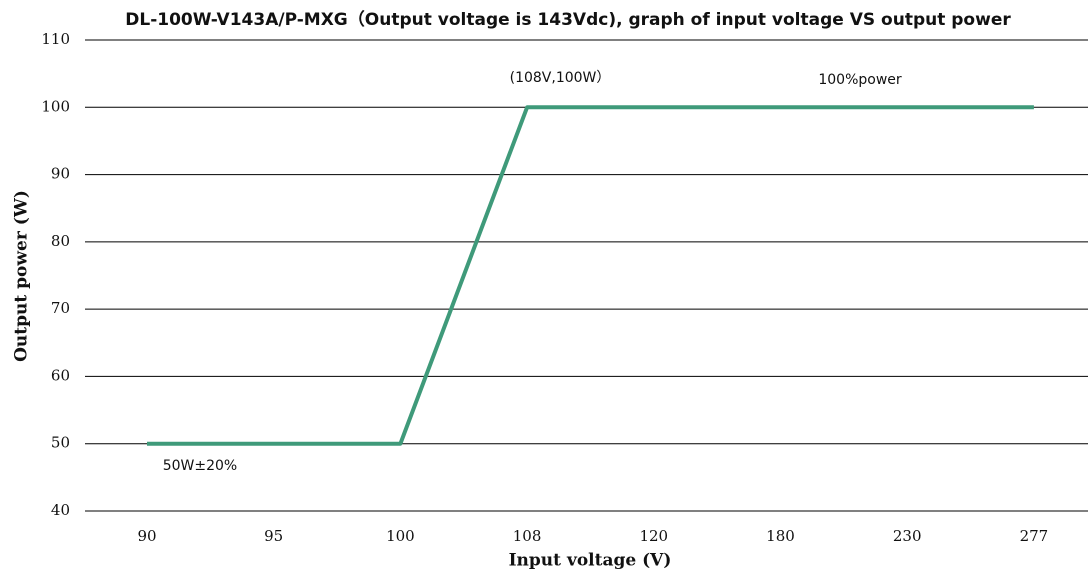  I want to click on y-axis-label: Output power (W), so click(22, 276).